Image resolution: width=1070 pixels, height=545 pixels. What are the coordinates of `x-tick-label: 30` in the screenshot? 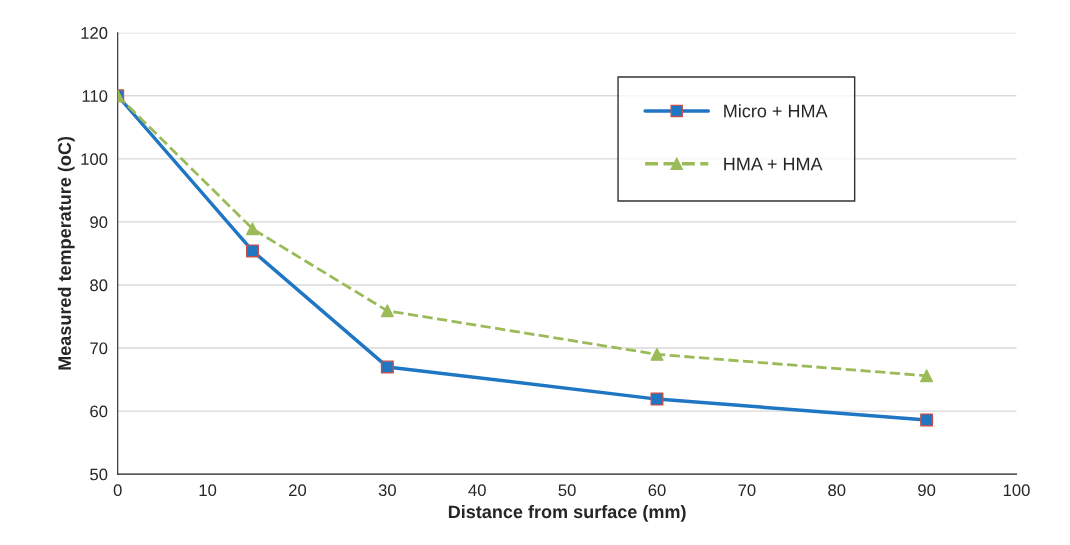 It's located at (387, 490).